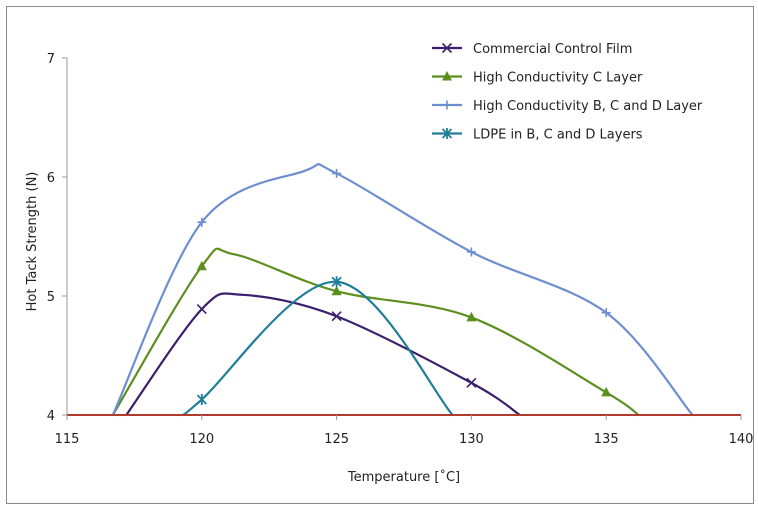 The width and height of the screenshot is (758, 506). What do you see at coordinates (403, 477) in the screenshot?
I see `x-axis-title: Temperature [˚C]` at bounding box center [403, 477].